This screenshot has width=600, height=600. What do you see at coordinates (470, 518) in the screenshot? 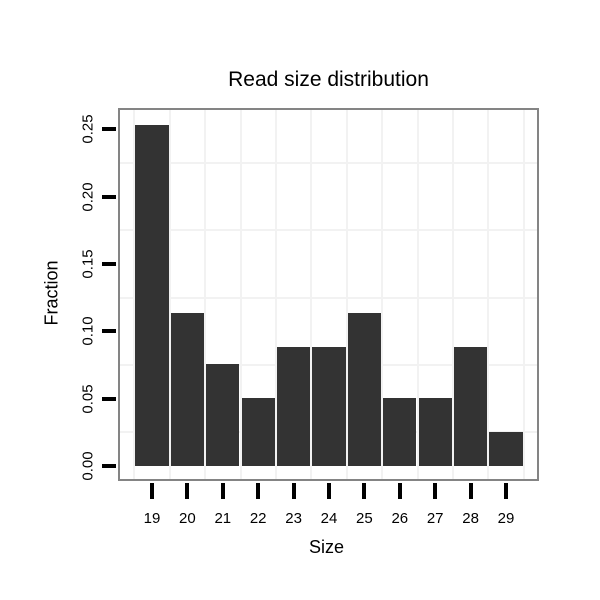
I see `x-tick-label: 28` at bounding box center [470, 518].